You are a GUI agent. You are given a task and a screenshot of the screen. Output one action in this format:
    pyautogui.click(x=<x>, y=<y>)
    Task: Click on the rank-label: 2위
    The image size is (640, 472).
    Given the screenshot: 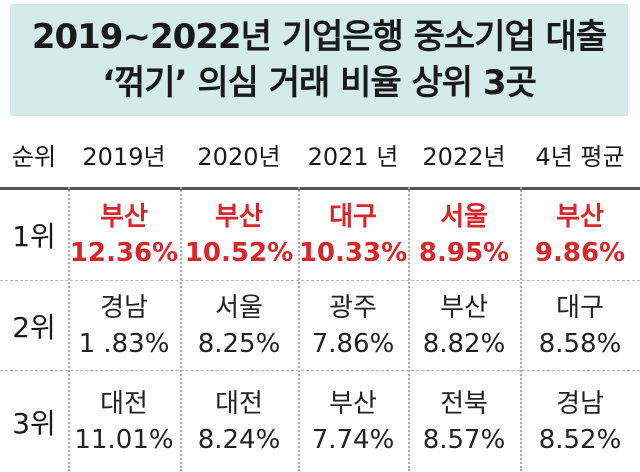 What is the action you would take?
    pyautogui.click(x=34, y=327)
    